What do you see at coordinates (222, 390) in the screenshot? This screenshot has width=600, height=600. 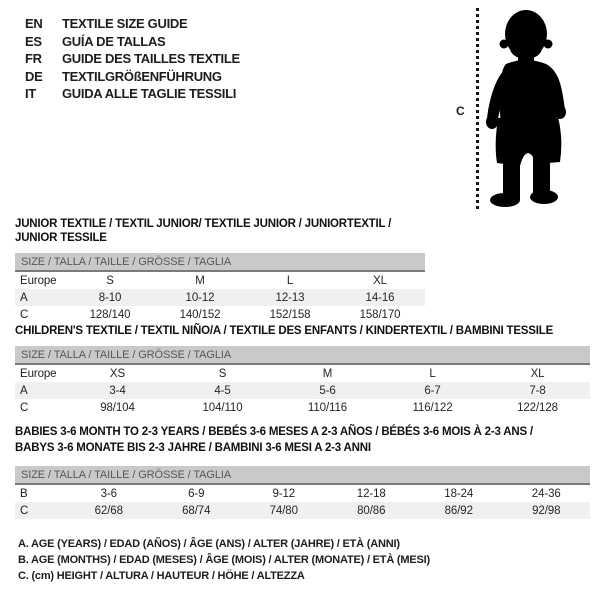 I see `size-cell: 4-5` at bounding box center [222, 390].